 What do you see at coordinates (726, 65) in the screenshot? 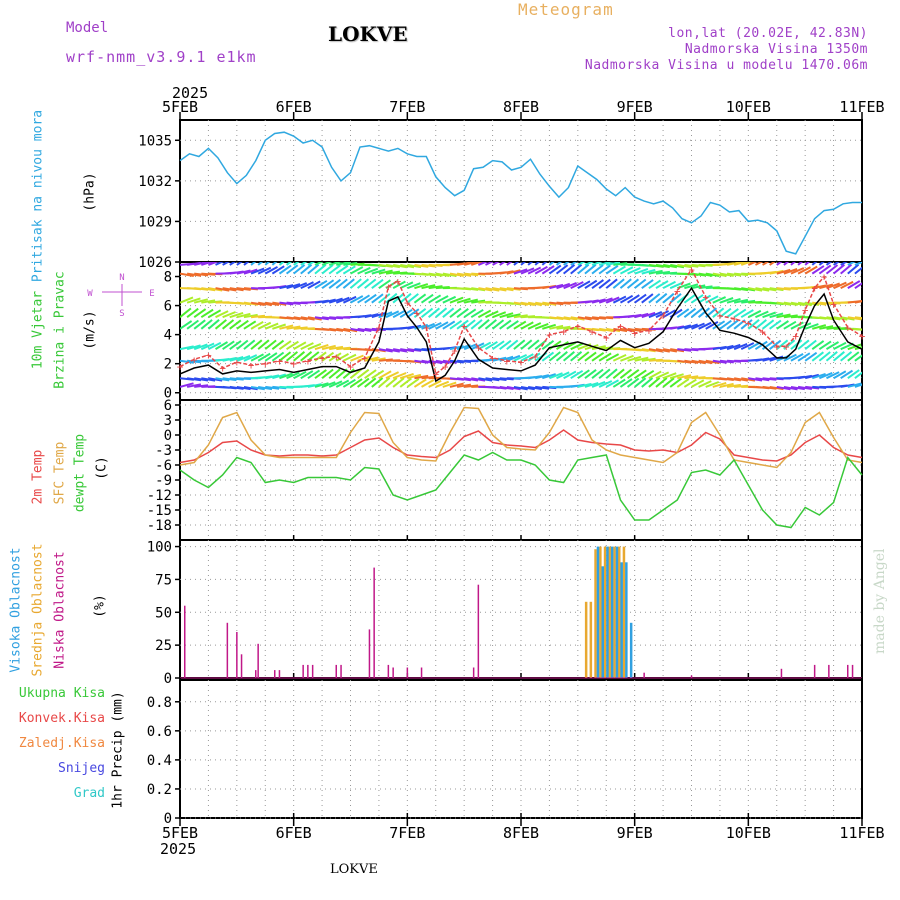
I see `model-elevation-label: Nadmorska Visina u modelu 1470.06m` at bounding box center [726, 65].